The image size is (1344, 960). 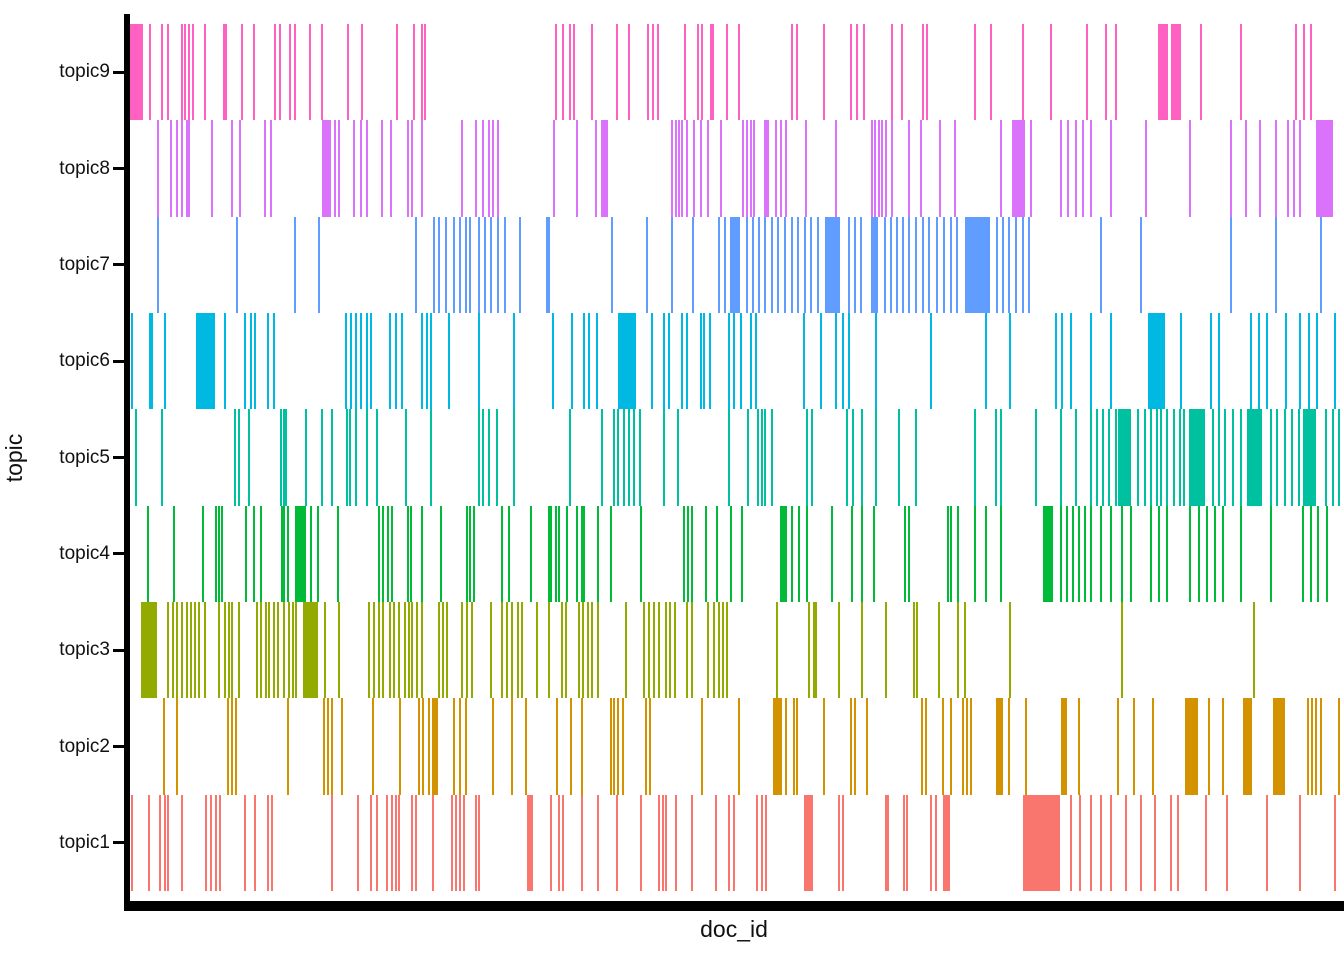 What do you see at coordinates (118, 265) in the screenshot?
I see `y-tick-mark` at bounding box center [118, 265].